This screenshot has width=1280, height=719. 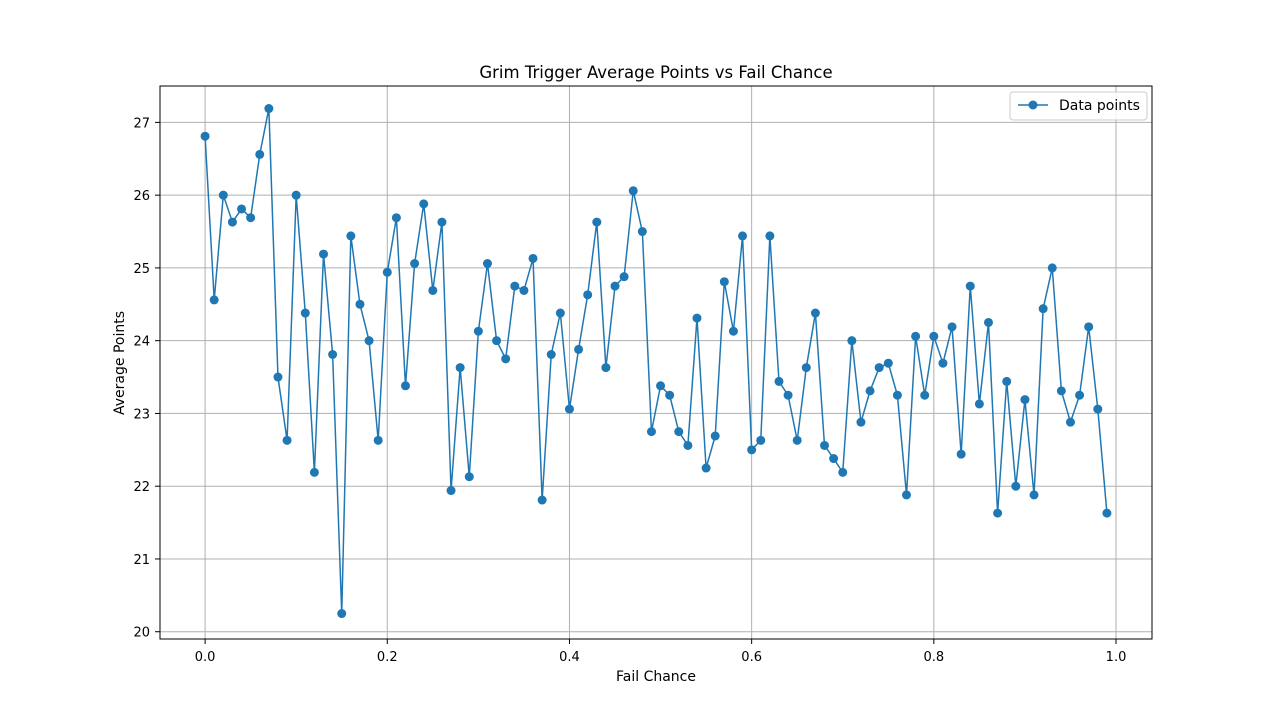 What do you see at coordinates (933, 657) in the screenshot?
I see `x-tick-label: 0.8` at bounding box center [933, 657].